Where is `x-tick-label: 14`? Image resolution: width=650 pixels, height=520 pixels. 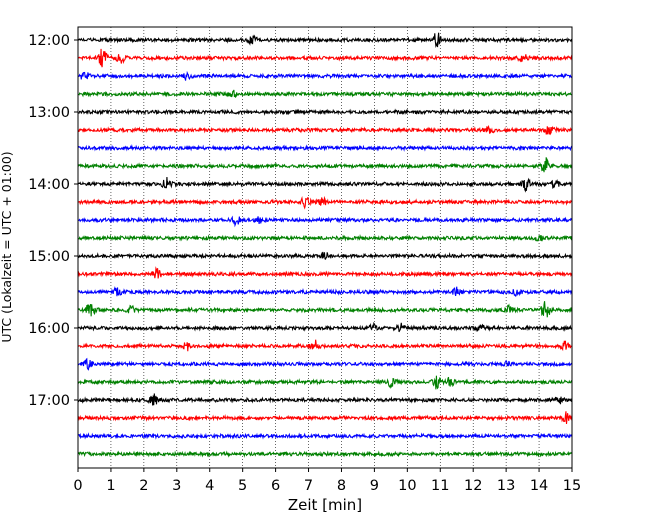
x-tick-label: 14 is located at coordinates (539, 486).